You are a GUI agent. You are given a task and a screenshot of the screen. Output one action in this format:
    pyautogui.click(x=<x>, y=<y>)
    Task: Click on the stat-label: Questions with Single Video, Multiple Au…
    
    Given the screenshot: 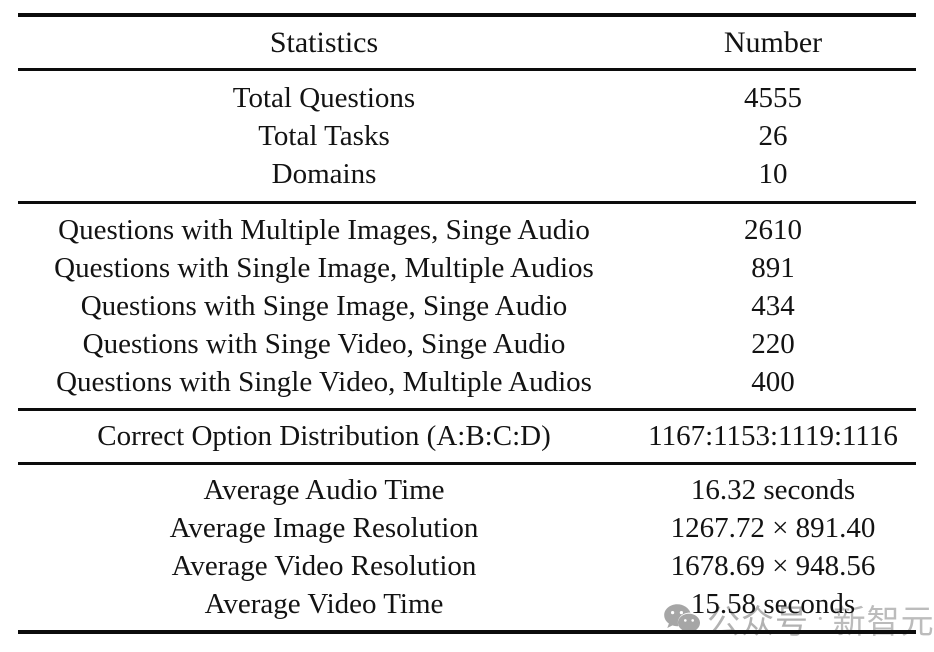 What is the action you would take?
    pyautogui.click(x=324, y=381)
    